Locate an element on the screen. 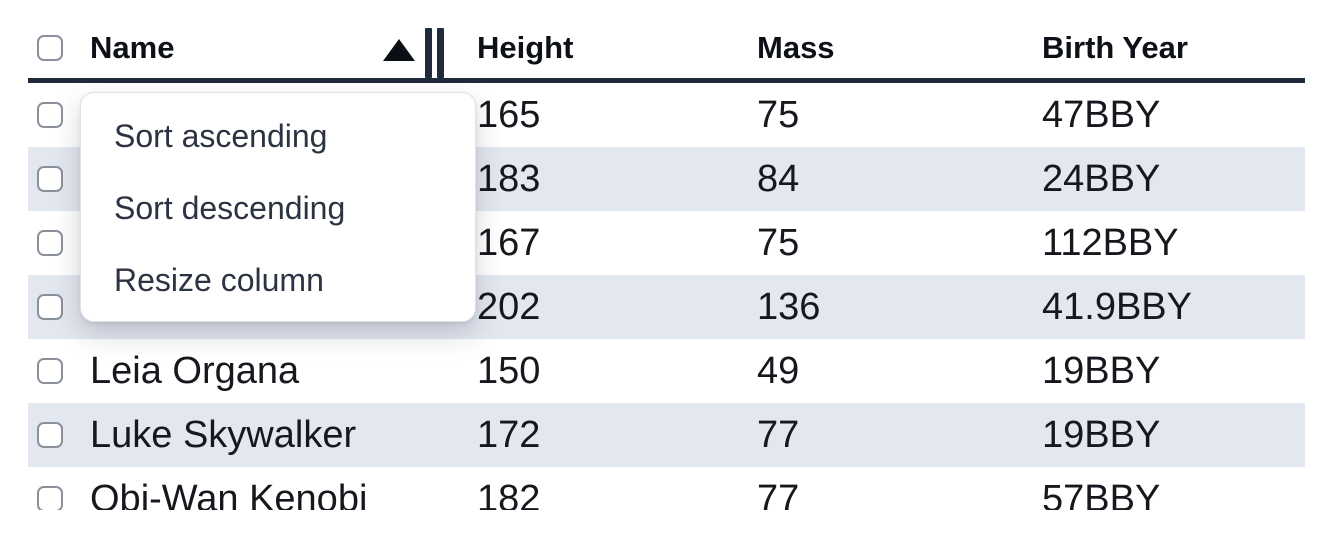 The height and width of the screenshot is (536, 1330). table-row: 202 136 41.9BBY is located at coordinates (666, 307).